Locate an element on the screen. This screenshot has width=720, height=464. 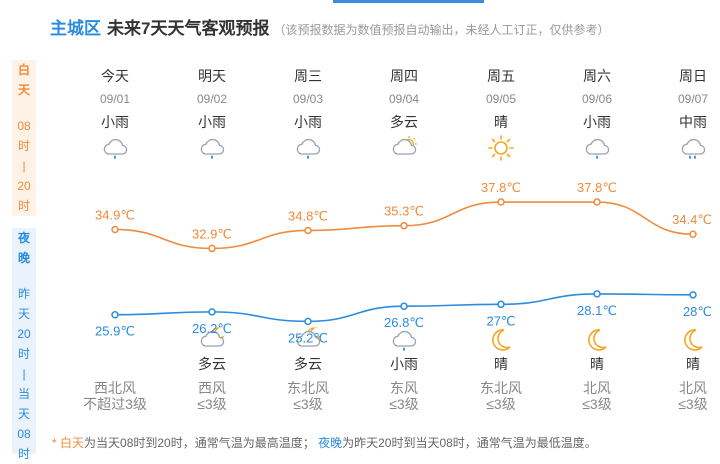
wind-direction: 东风 is located at coordinates (404, 388).